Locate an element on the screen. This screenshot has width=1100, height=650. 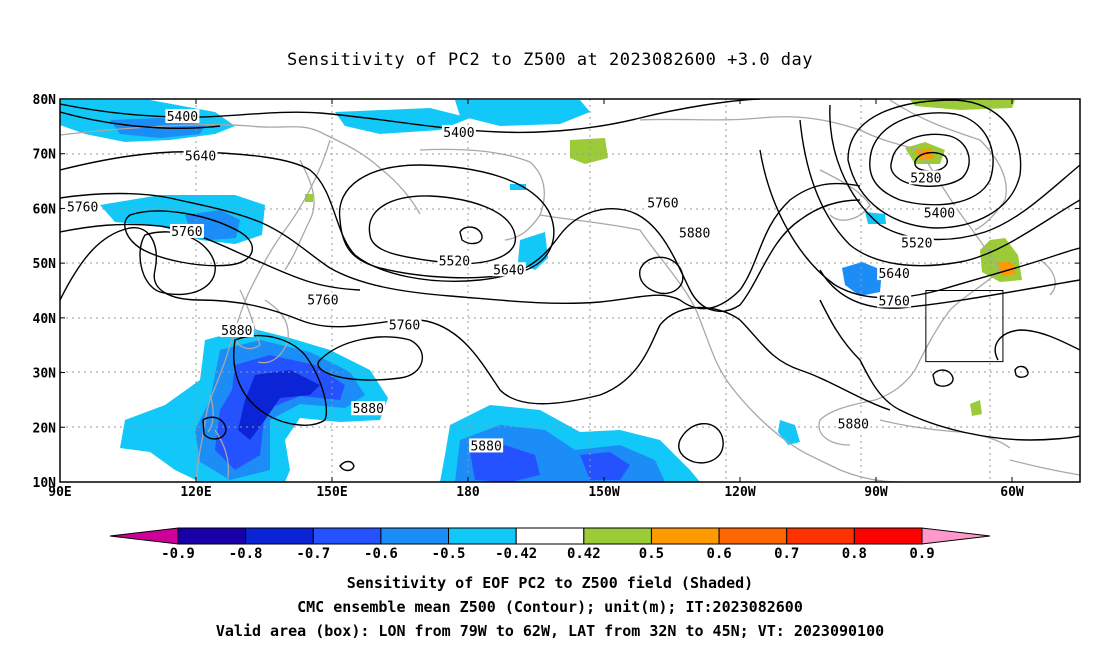
contour-5760-east is located at coordinates (919, 224).